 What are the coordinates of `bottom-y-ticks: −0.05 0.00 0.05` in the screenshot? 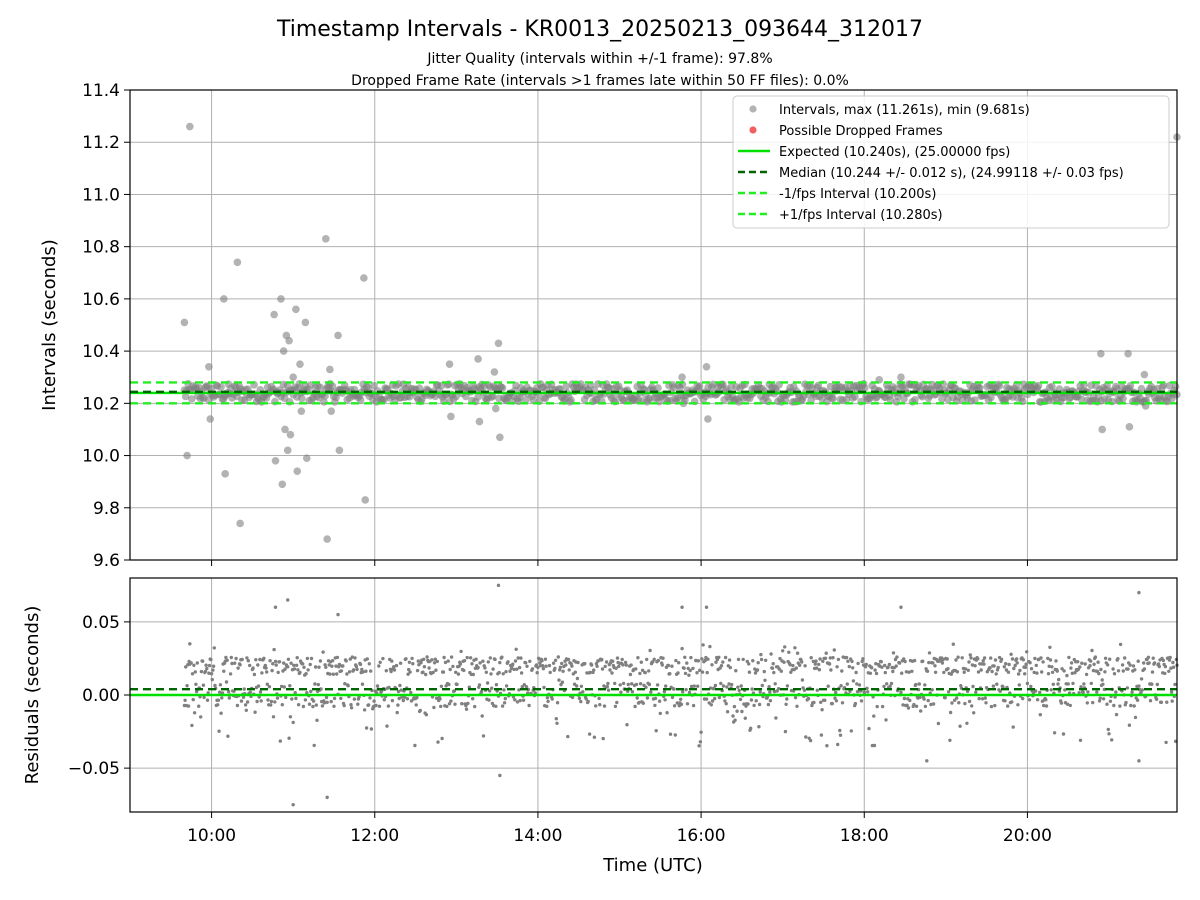 It's located at (99, 696).